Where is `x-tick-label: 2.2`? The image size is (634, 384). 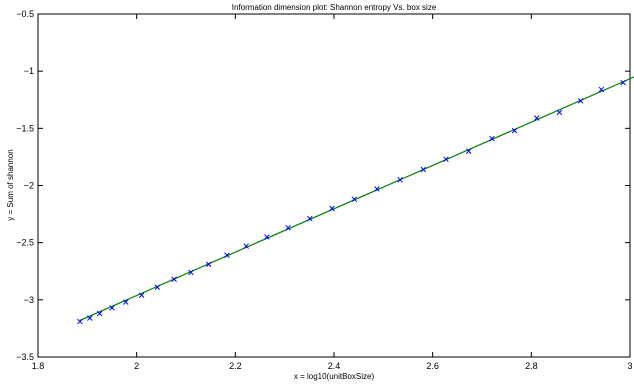
x-tick-label: 2.2 is located at coordinates (235, 366).